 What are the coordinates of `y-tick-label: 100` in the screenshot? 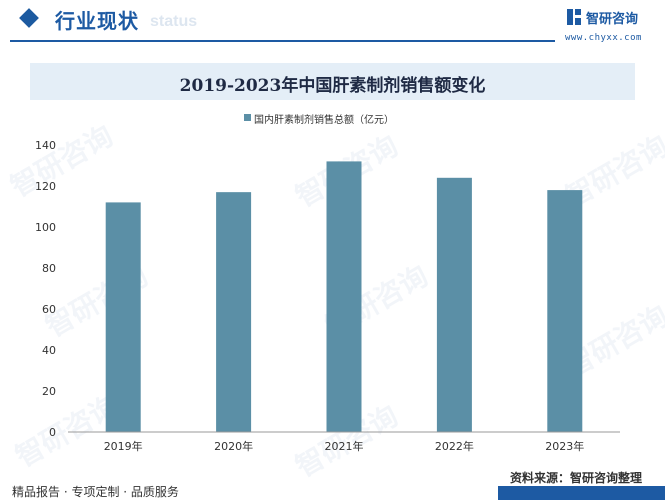 It's located at (45, 227).